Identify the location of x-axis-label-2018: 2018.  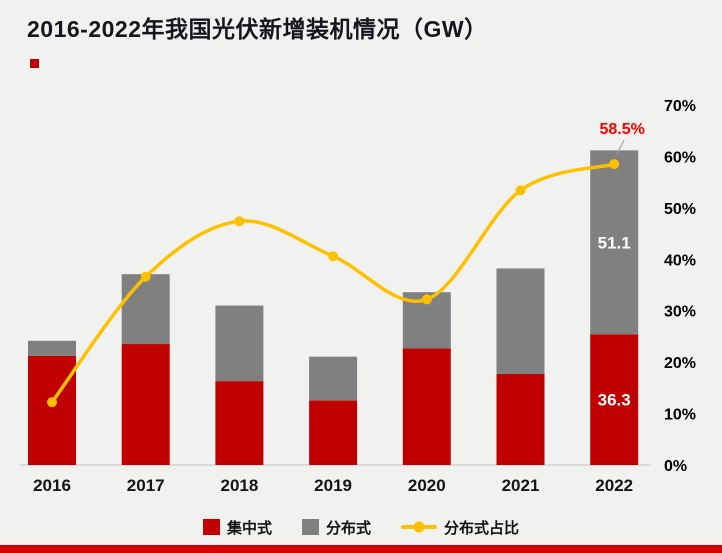
(239, 485).